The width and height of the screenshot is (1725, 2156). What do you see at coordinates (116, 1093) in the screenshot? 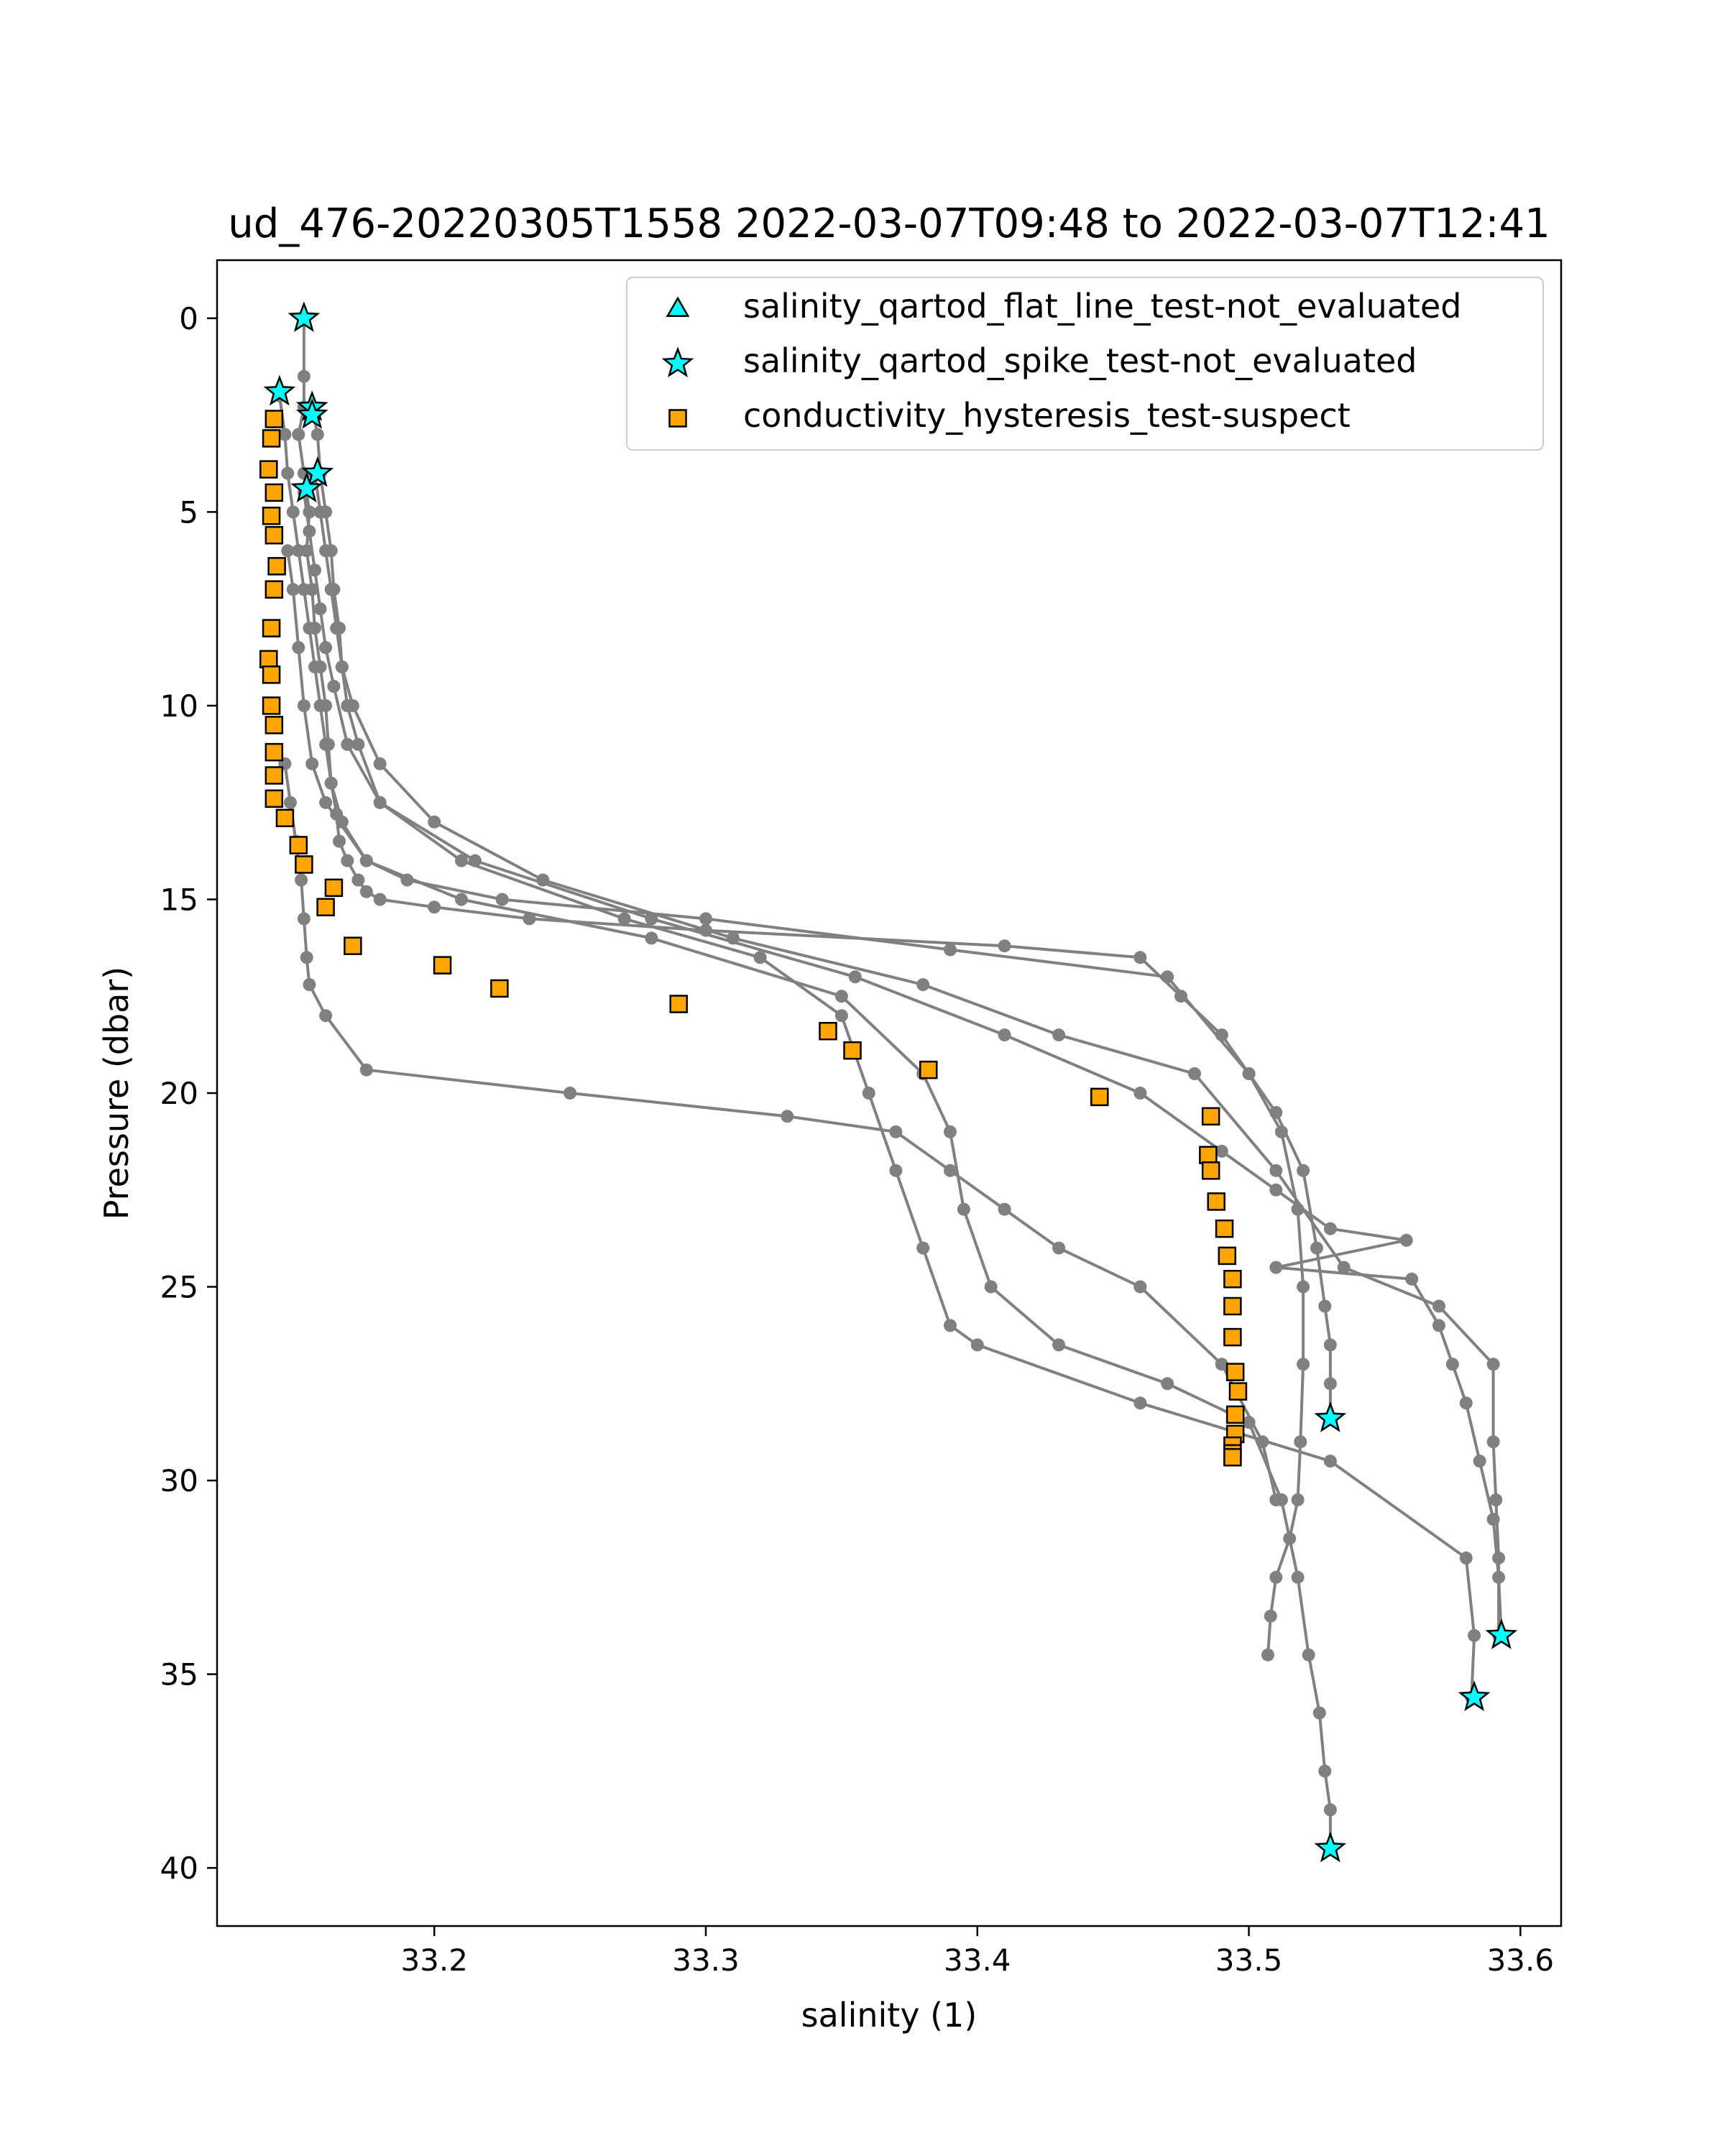
I see `y-axis-label: Pressure (dbar)` at bounding box center [116, 1093].